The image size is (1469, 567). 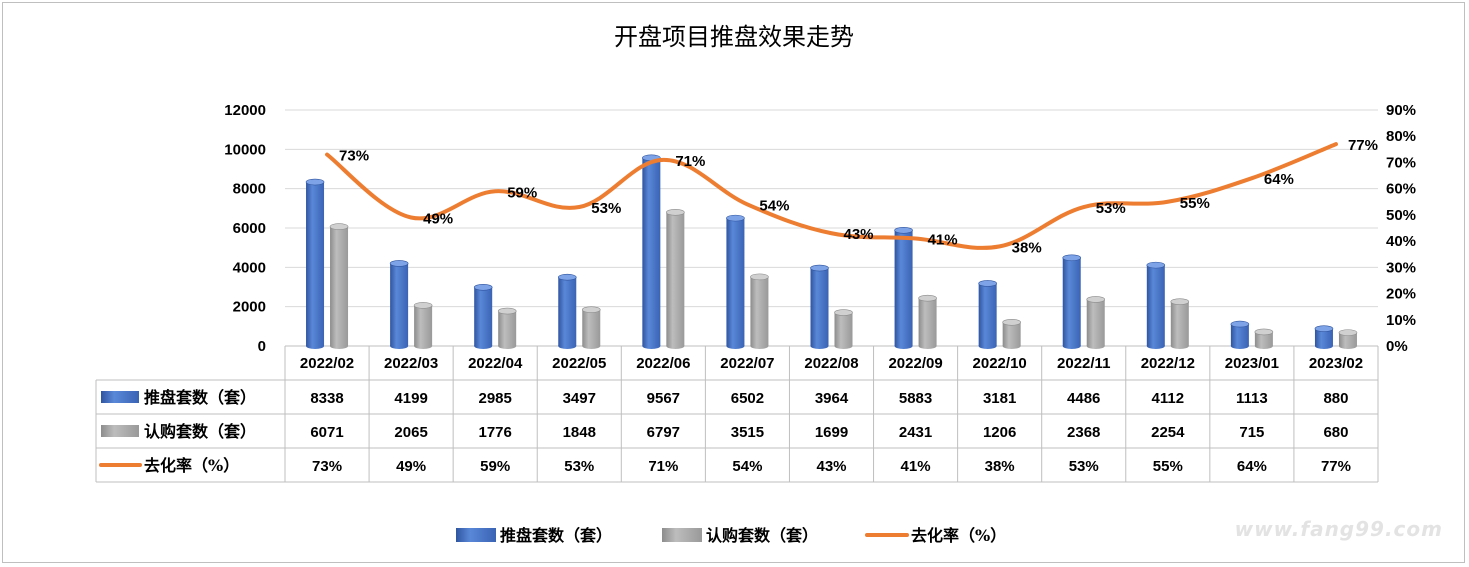 I want to click on line-data-label: 54%, so click(x=774, y=205).